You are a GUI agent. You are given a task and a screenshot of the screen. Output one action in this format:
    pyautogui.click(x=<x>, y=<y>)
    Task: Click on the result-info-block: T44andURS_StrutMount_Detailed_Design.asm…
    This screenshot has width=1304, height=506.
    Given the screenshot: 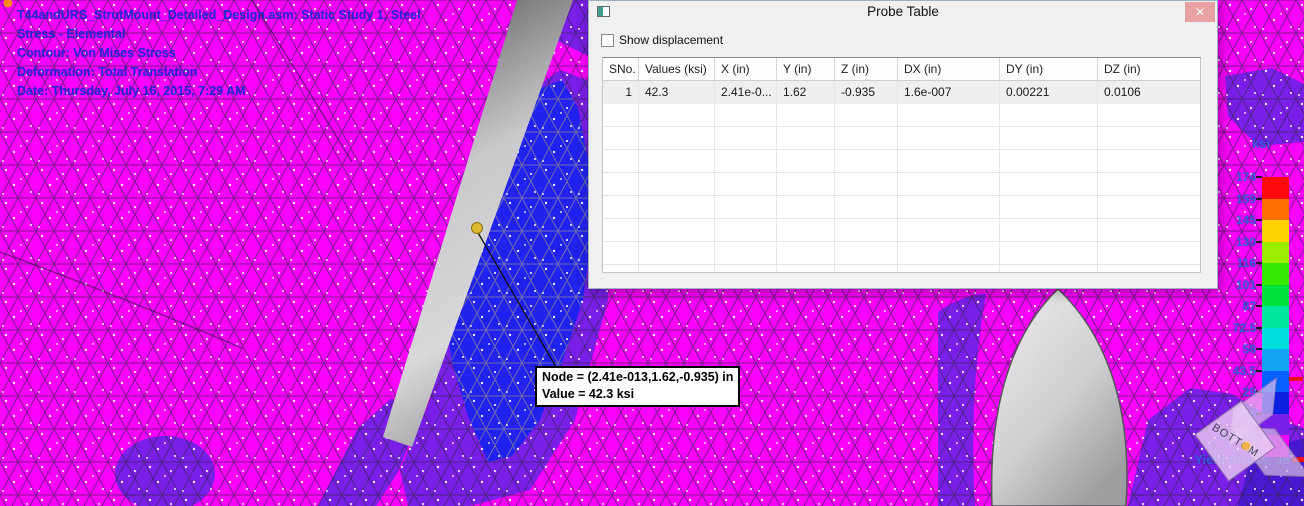 What is the action you would take?
    pyautogui.click(x=219, y=53)
    